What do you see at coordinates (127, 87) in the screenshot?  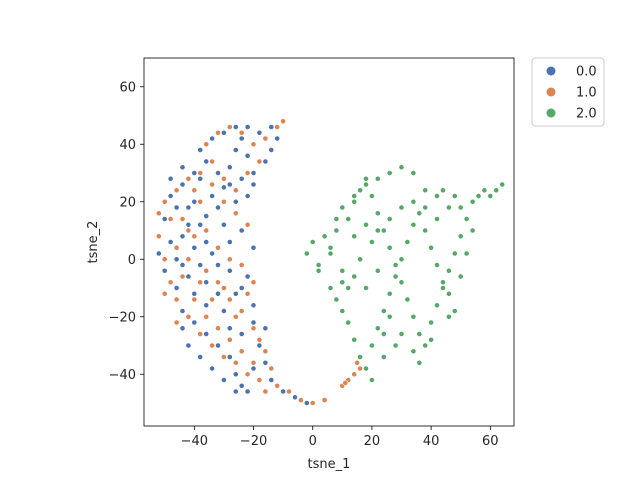 I see `y-tick-label: 60` at bounding box center [127, 87].